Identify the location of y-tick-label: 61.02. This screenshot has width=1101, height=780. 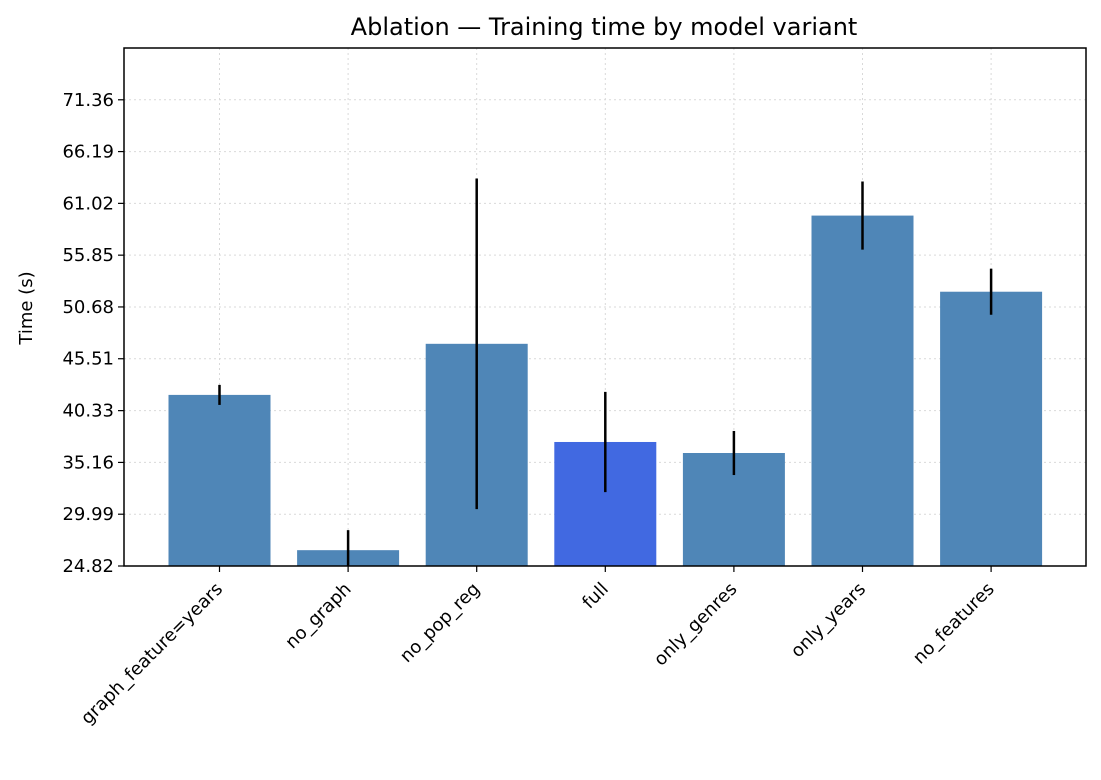
(88, 203).